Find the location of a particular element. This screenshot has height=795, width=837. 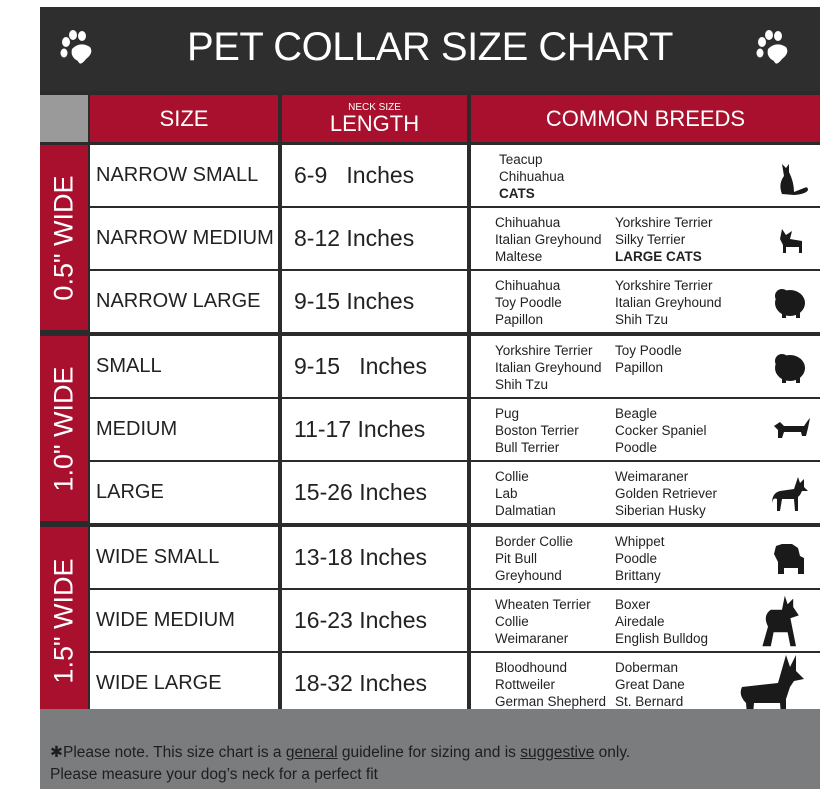

breed-name: Boston Terrier is located at coordinates (537, 430).